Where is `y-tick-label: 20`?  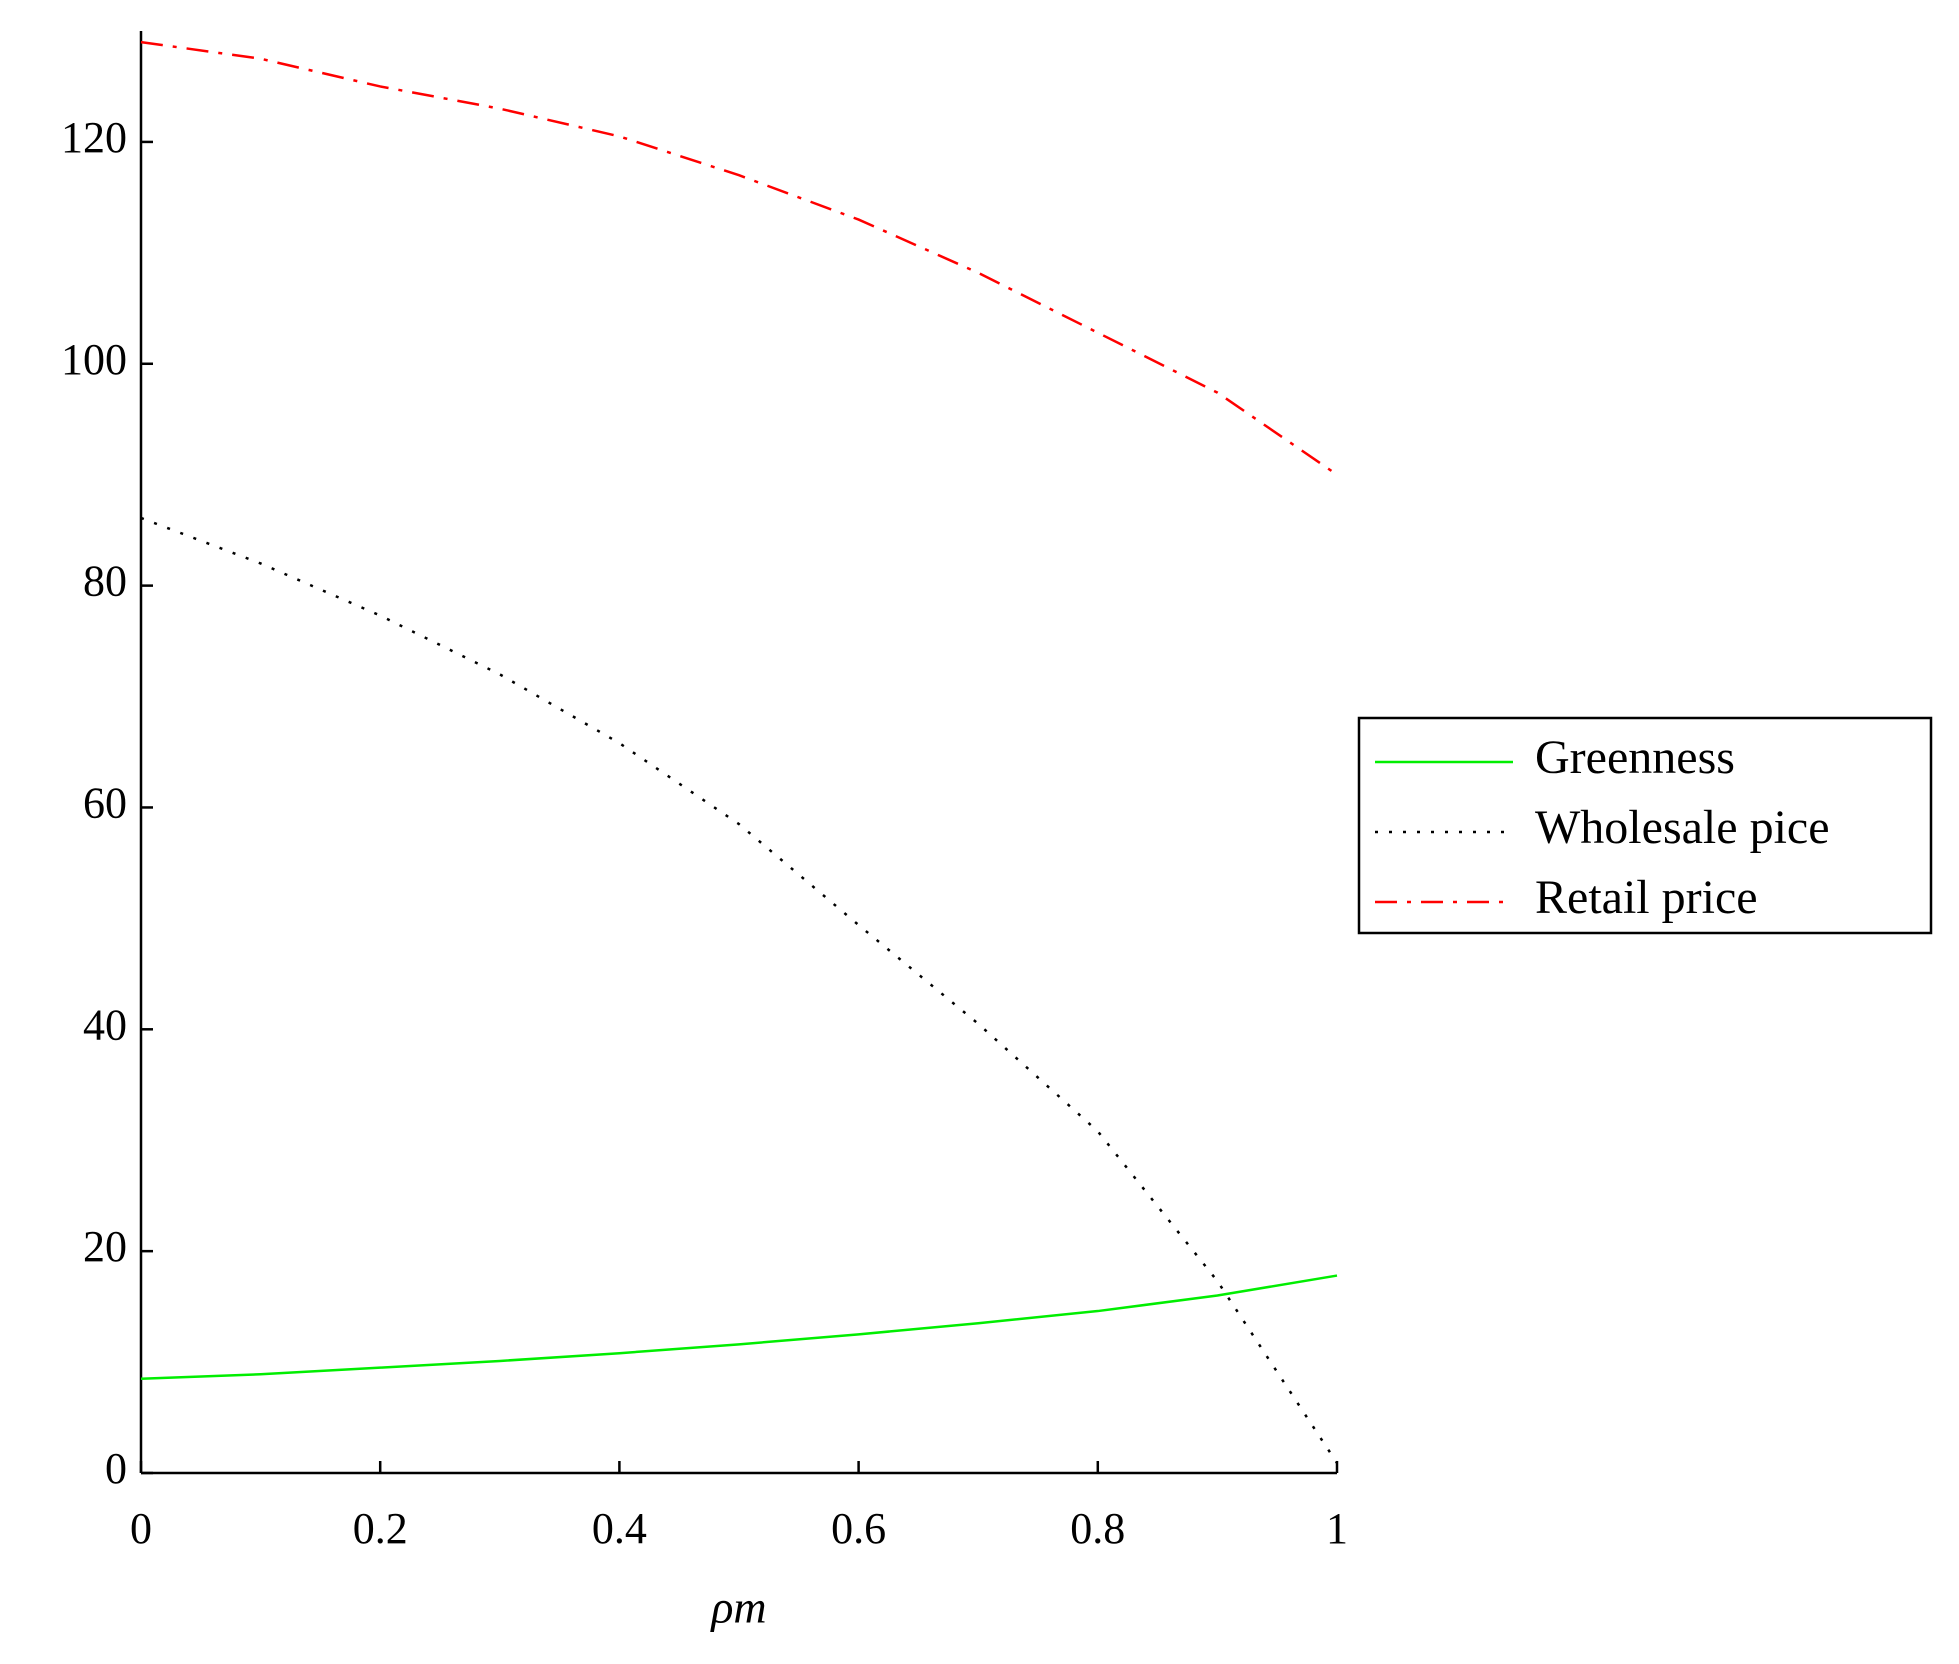
y-tick-label: 20 is located at coordinates (105, 1246).